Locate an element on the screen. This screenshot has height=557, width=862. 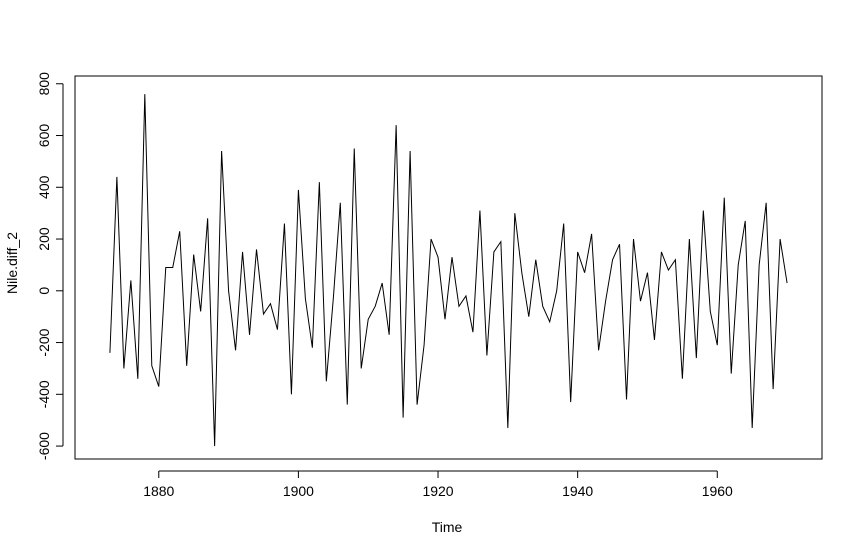
x-tick-label: 1920 is located at coordinates (437, 491).